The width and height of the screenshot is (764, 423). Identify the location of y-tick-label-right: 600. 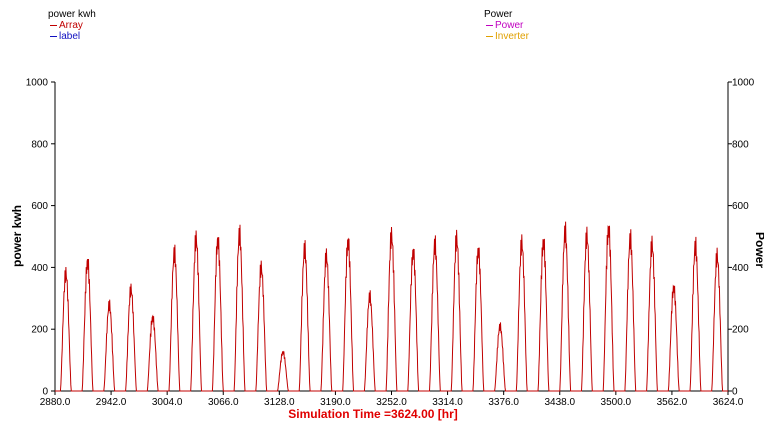
(740, 206).